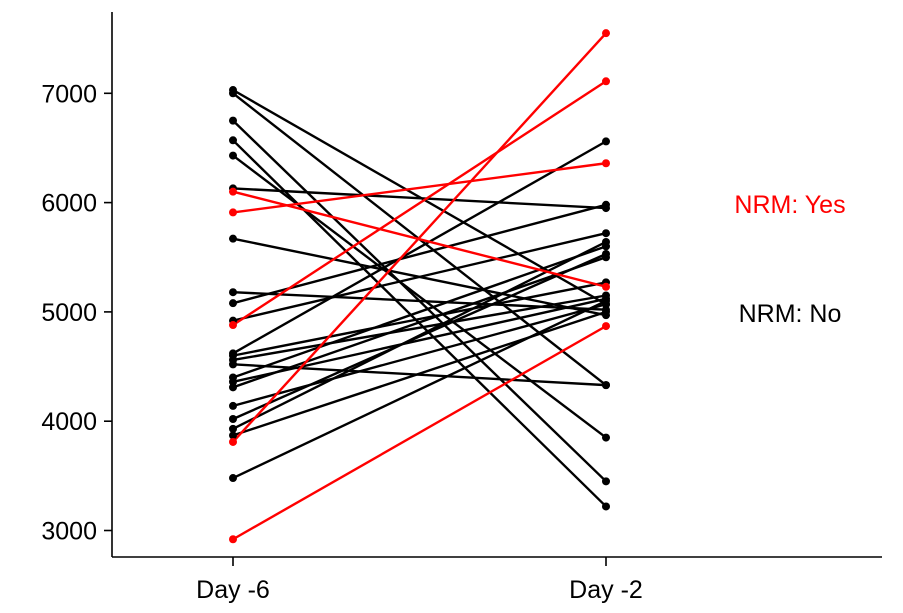  What do you see at coordinates (789, 205) in the screenshot?
I see `legend-label-nrm-yes: NRM: Yes` at bounding box center [789, 205].